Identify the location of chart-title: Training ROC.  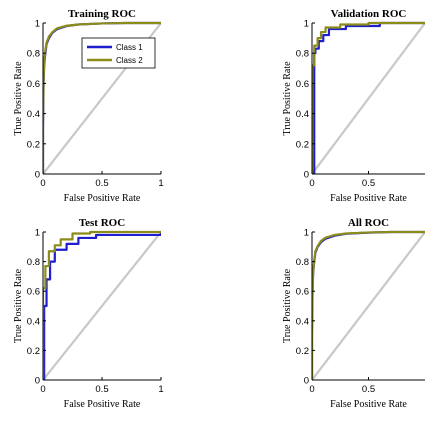
(102, 14).